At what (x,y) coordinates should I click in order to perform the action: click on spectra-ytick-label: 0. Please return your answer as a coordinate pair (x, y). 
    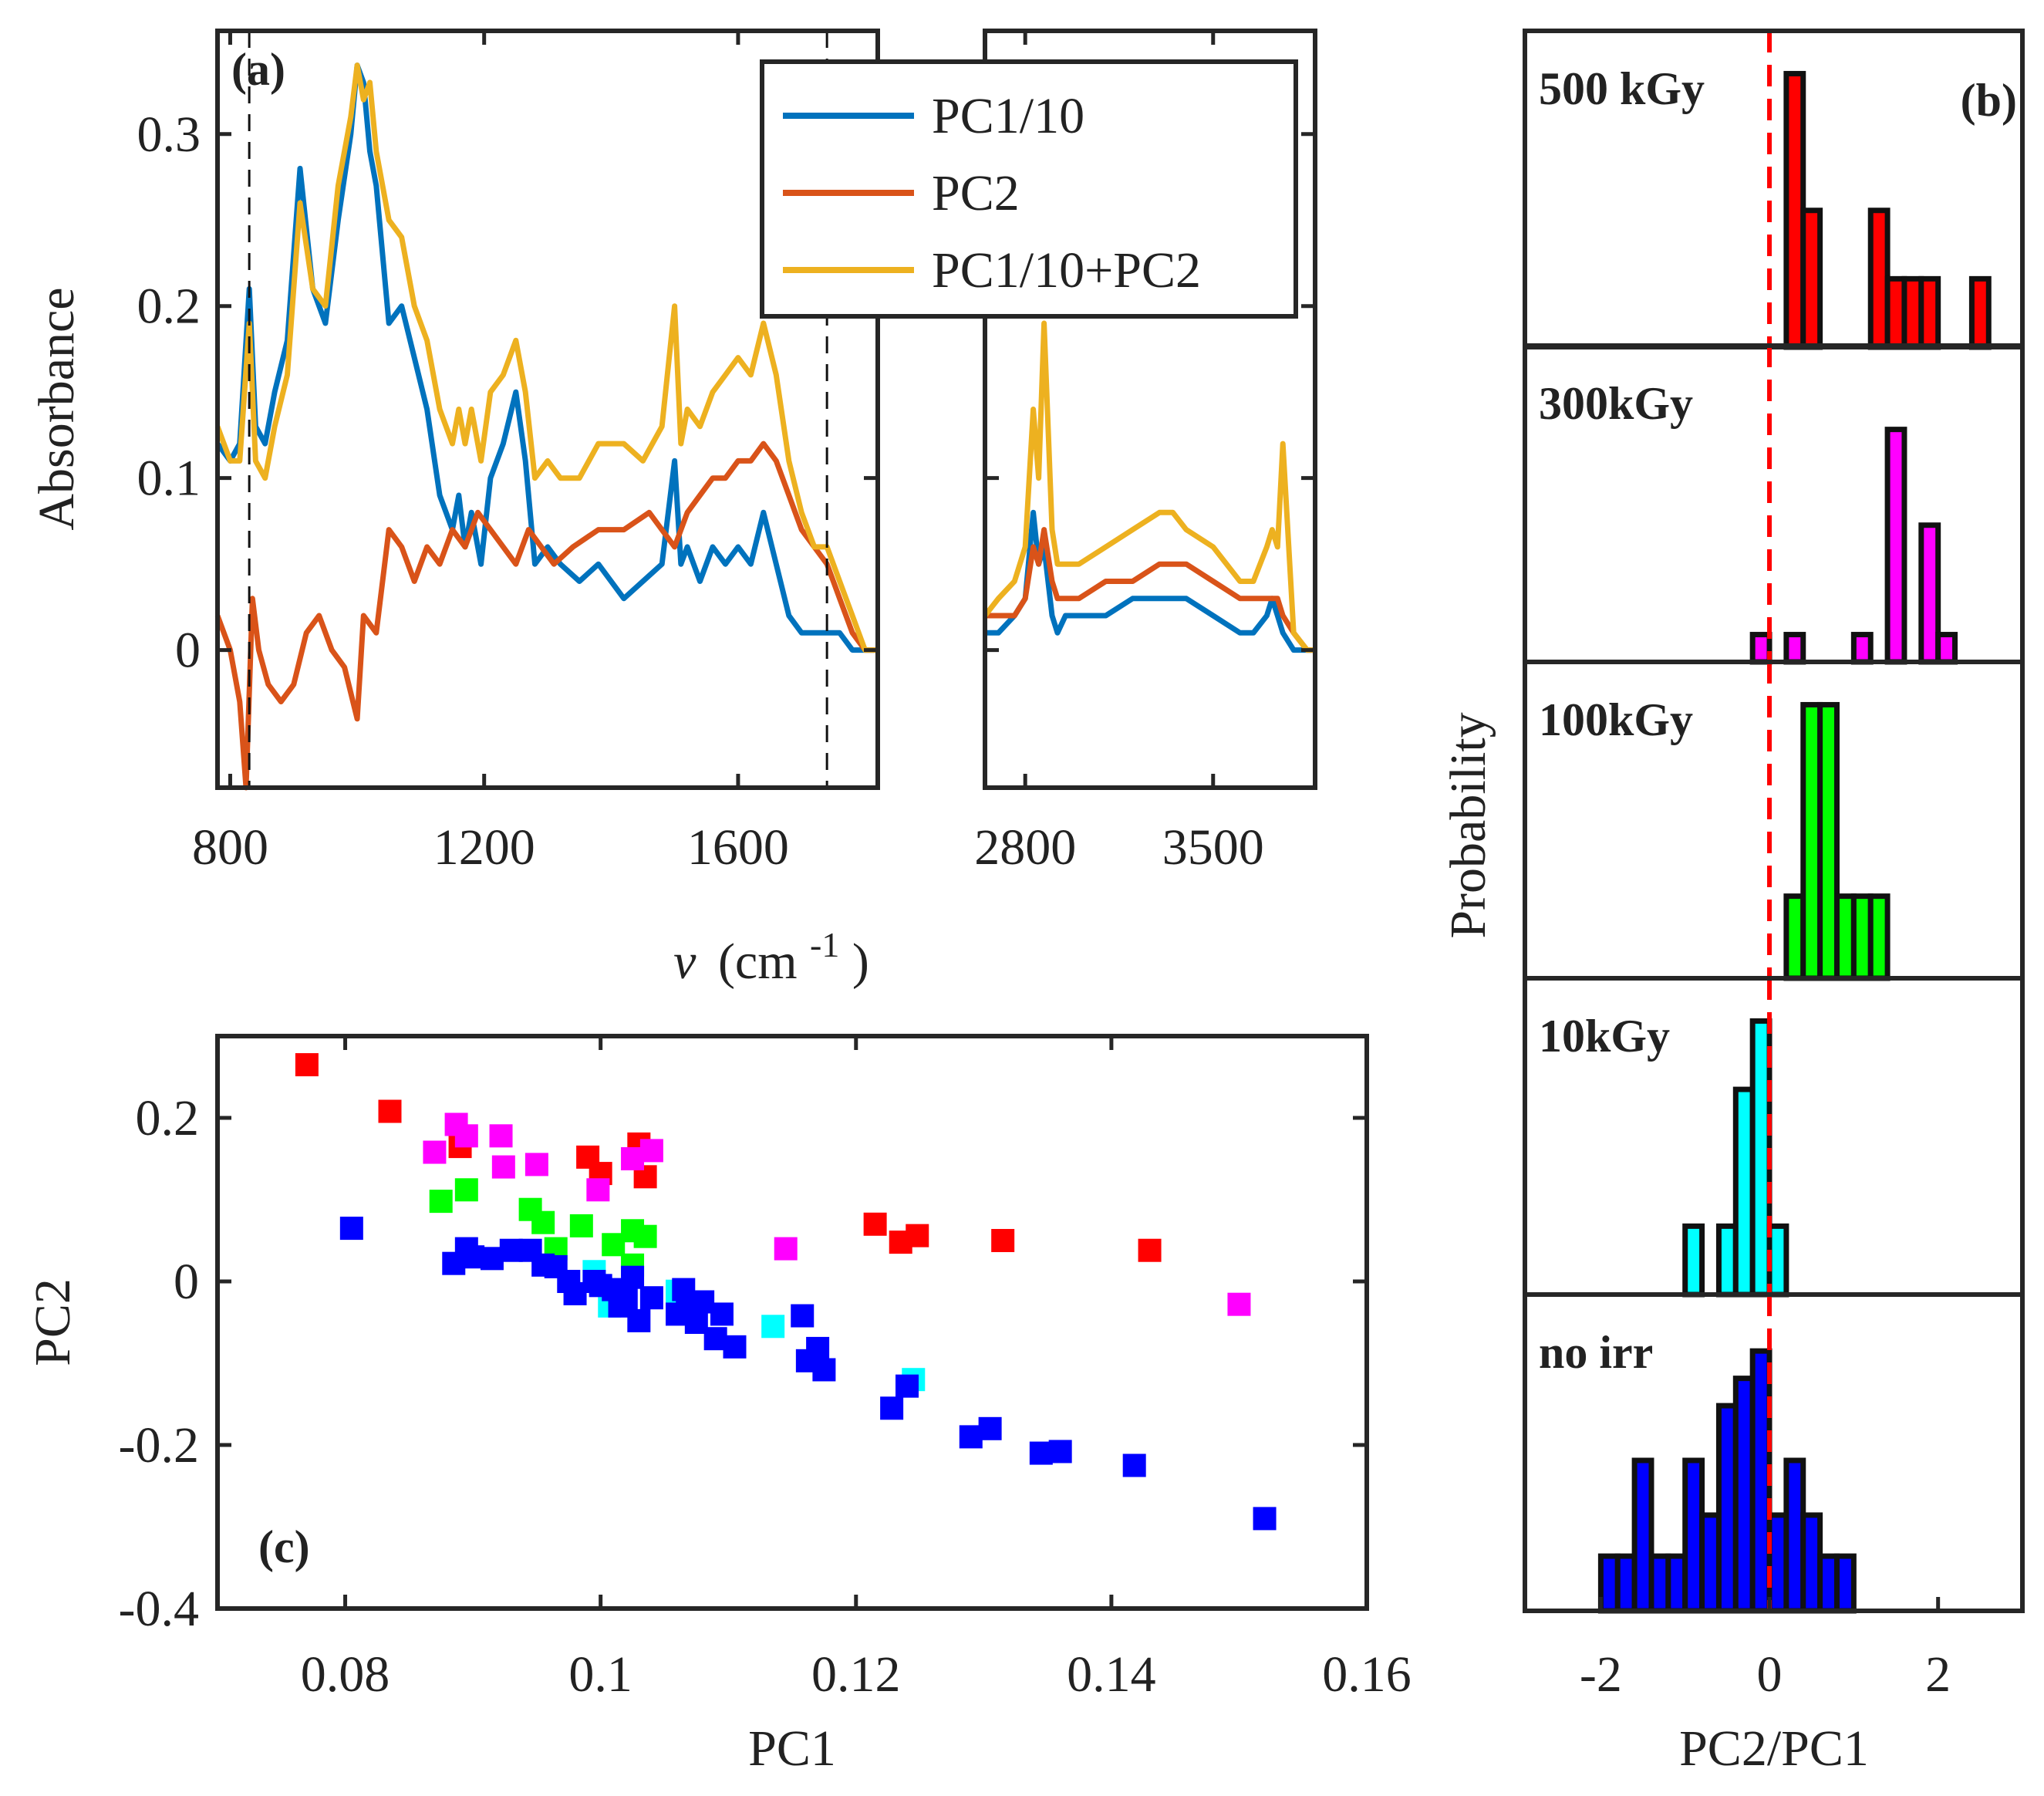
    Looking at the image, I should click on (188, 651).